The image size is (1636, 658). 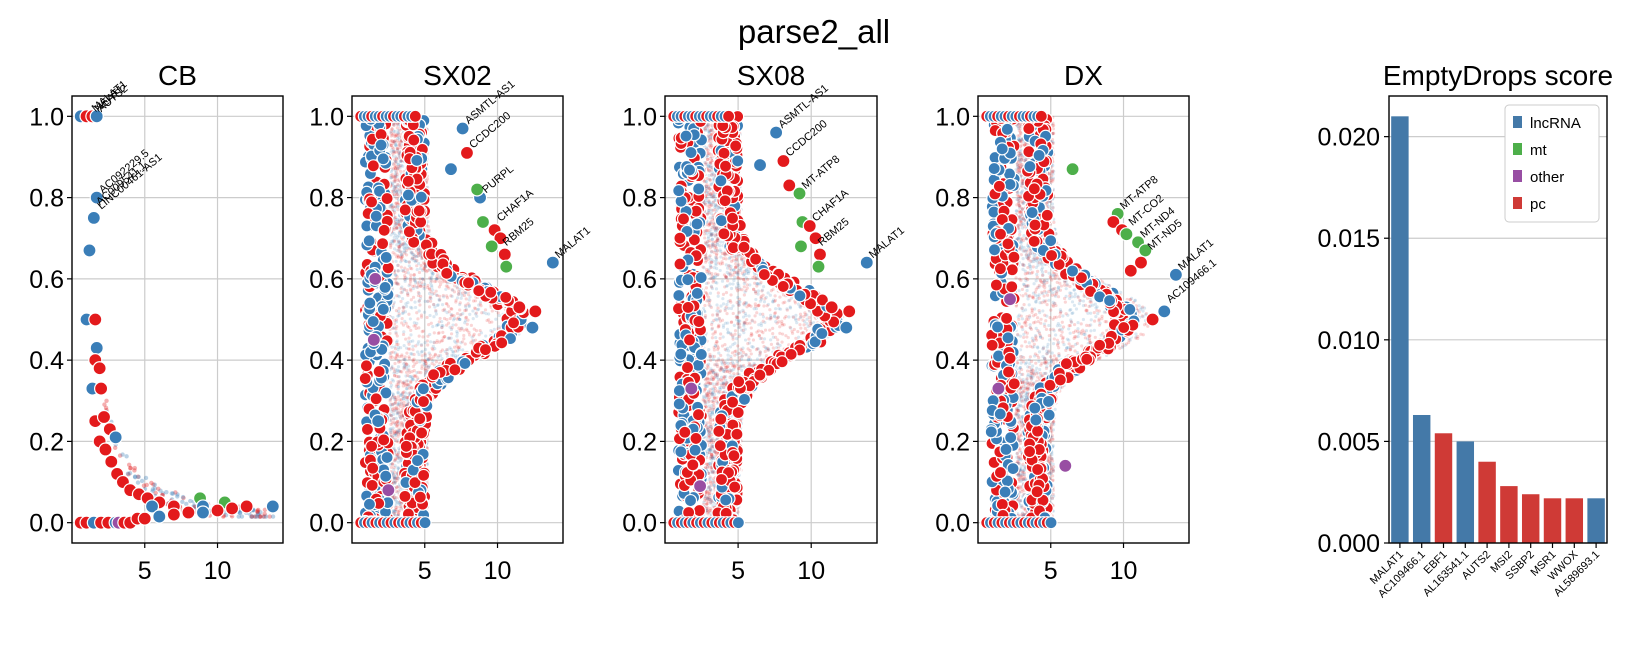 What do you see at coordinates (326, 361) in the screenshot?
I see `y-tick-label: 0.4` at bounding box center [326, 361].